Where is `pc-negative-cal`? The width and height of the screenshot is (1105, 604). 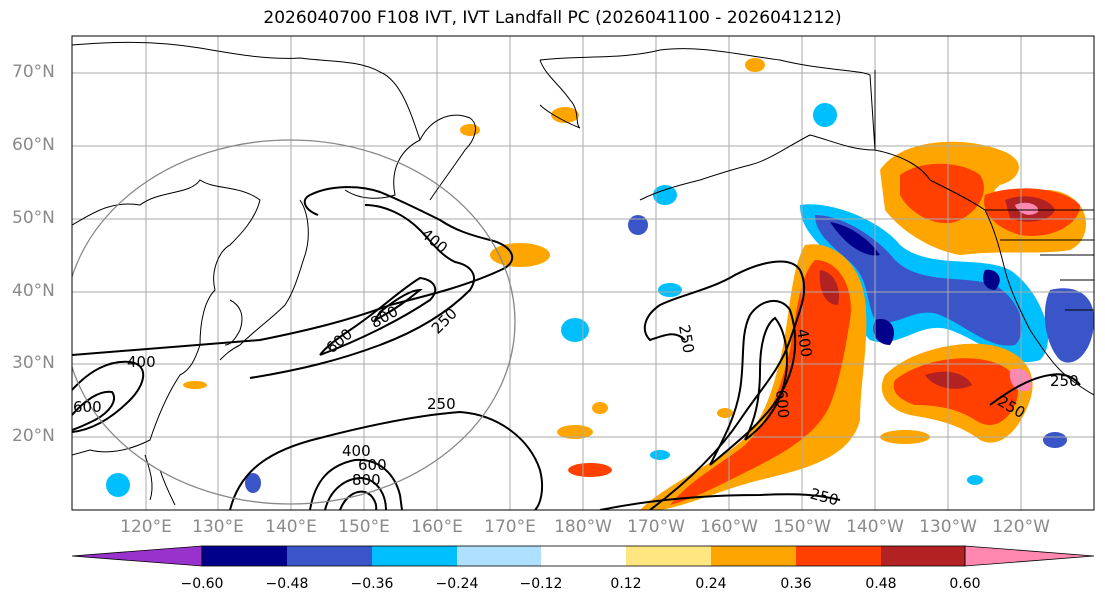
pc-negative-cal is located at coordinates (1069, 325).